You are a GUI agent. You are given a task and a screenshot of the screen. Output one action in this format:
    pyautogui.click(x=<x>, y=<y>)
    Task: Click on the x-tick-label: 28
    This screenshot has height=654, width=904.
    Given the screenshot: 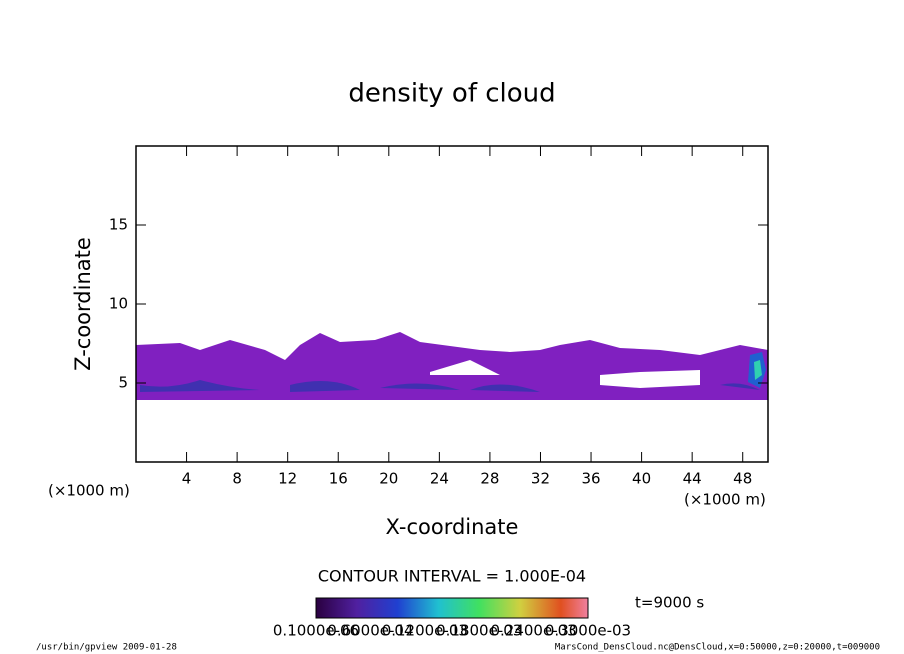 What is the action you would take?
    pyautogui.click(x=489, y=479)
    